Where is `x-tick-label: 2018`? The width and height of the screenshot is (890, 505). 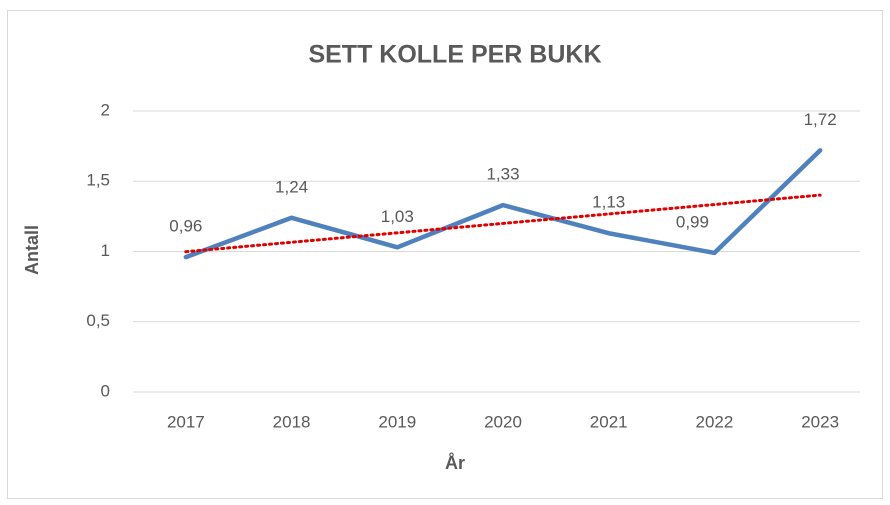 x-tick-label: 2018 is located at coordinates (292, 421).